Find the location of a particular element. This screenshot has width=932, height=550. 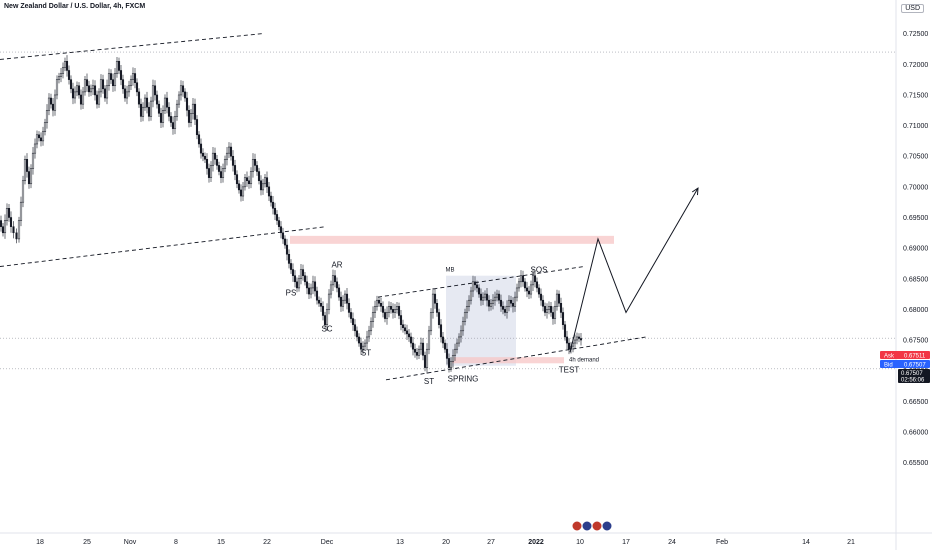

time-axis: 18 25 Nov 8 15 22 Dec 13 20 27 2022 10 17 24 Feb 14 21 is located at coordinates (445, 542).